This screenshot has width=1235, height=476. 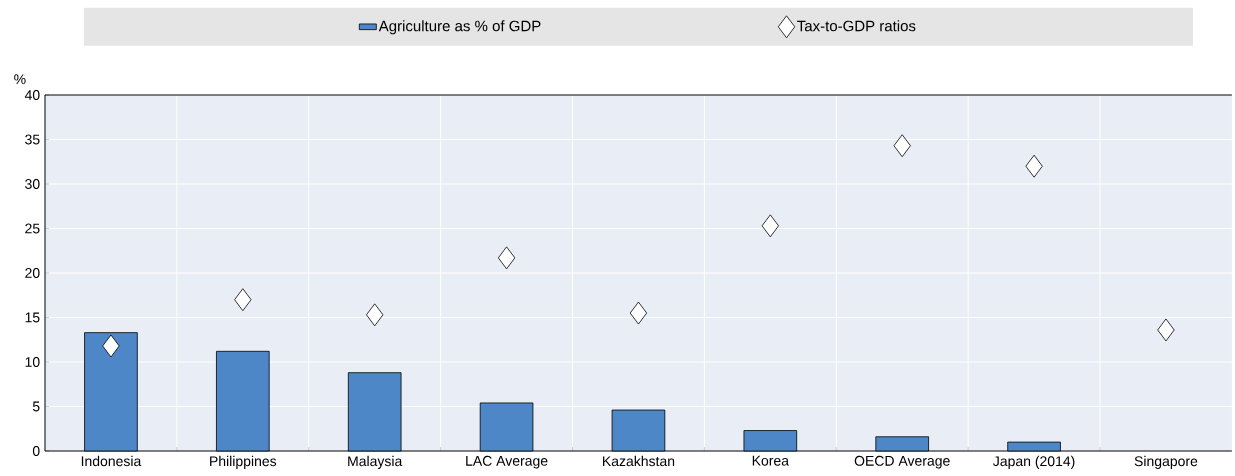 I want to click on y-tick-label: 25, so click(x=32, y=228).